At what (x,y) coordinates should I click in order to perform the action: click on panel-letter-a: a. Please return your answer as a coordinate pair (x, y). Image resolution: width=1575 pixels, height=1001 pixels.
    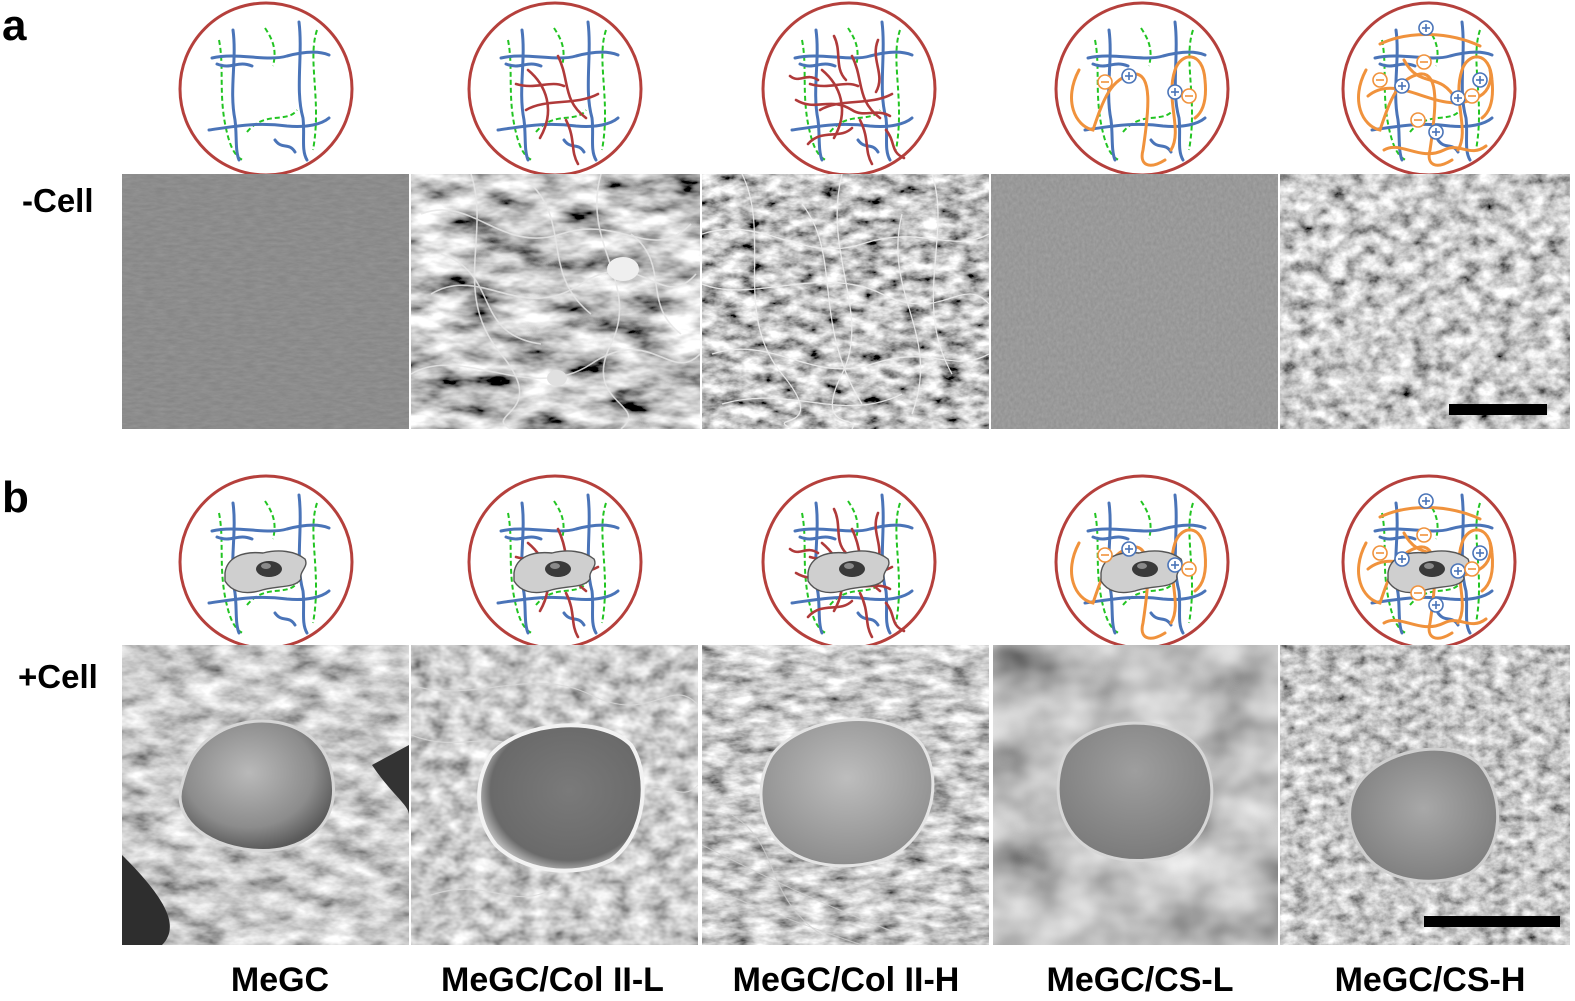
    Looking at the image, I should click on (14, 25).